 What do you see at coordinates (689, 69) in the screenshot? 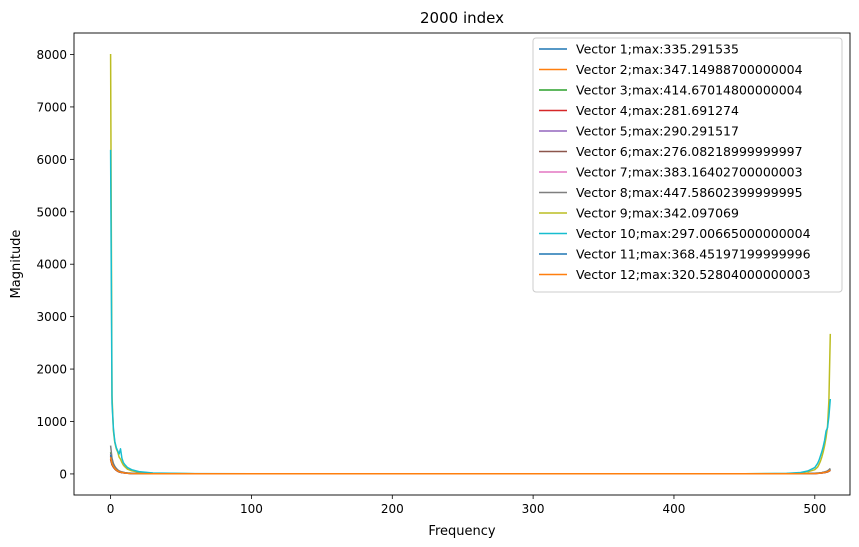
I see `legend-entry: Vector 2;max:347.14988700000004` at bounding box center [689, 69].